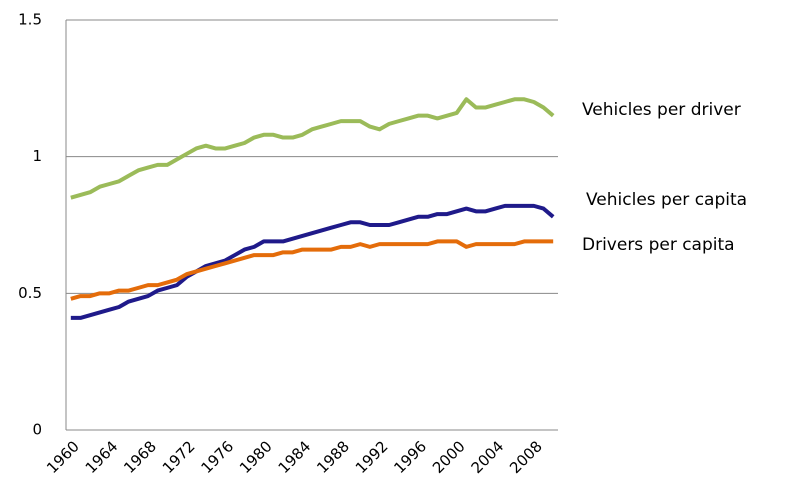 This screenshot has width=790, height=499. I want to click on x-tick-label: 1972, so click(179, 457).